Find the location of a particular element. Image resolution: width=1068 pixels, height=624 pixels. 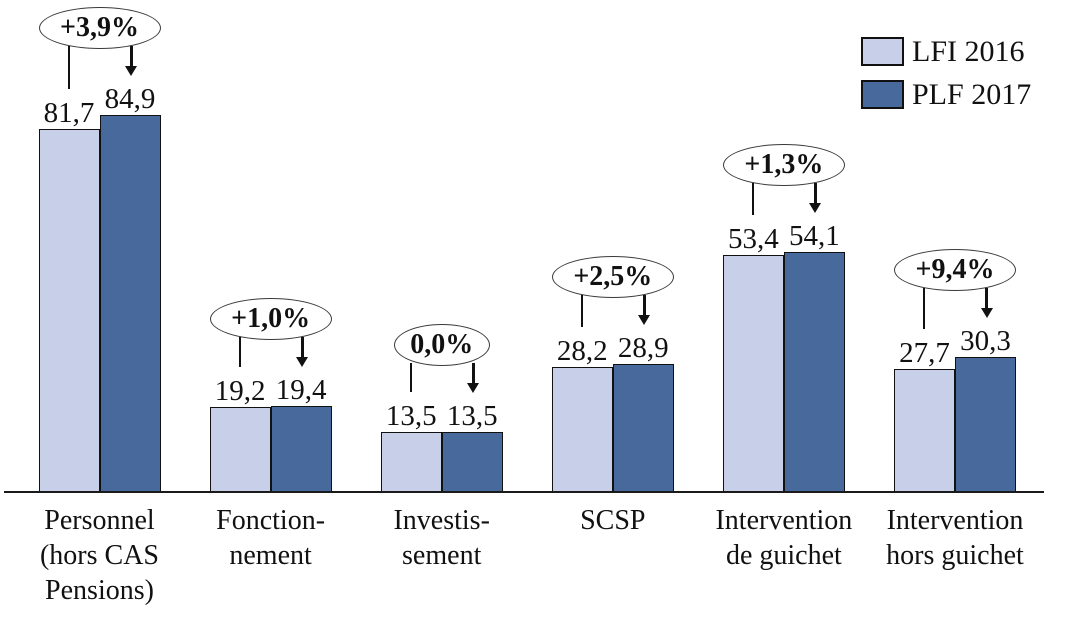

value-label: 30,3 is located at coordinates (985, 341).